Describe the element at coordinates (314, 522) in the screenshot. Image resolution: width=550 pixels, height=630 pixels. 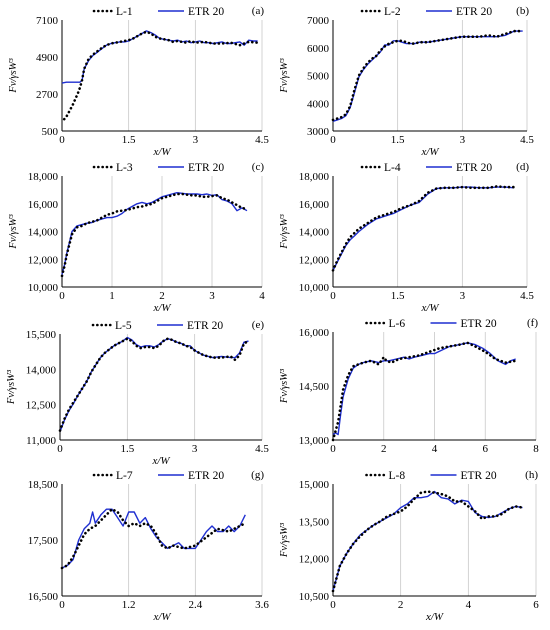
I see `y-tick-label: 13,500` at that location.